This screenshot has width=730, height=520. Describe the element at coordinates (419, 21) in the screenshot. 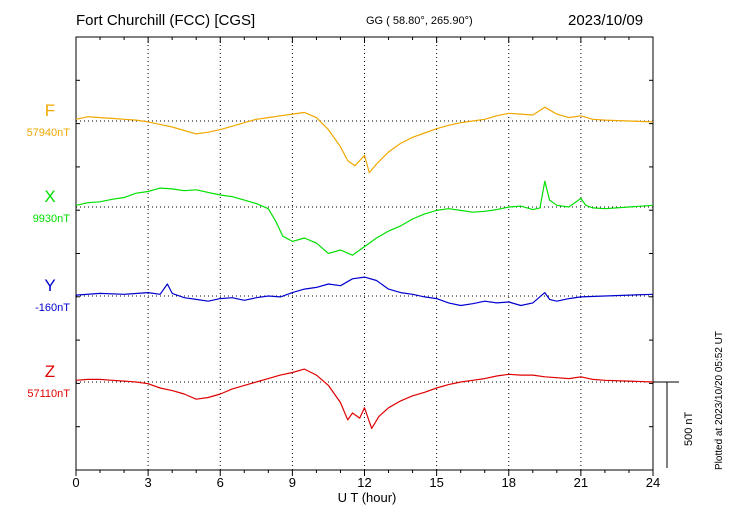

I see `geographic-coordinates: GG ( 58.80°, 265.90°)` at that location.